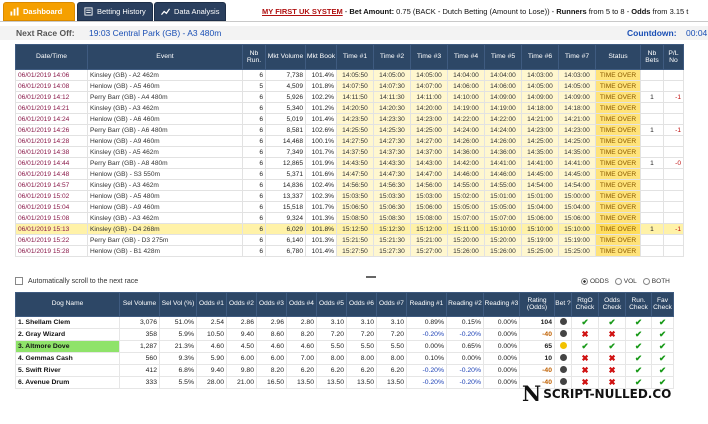 The height and width of the screenshot is (424, 708). Describe the element at coordinates (641, 11) in the screenshot. I see `odds-label: Odds` at that location.